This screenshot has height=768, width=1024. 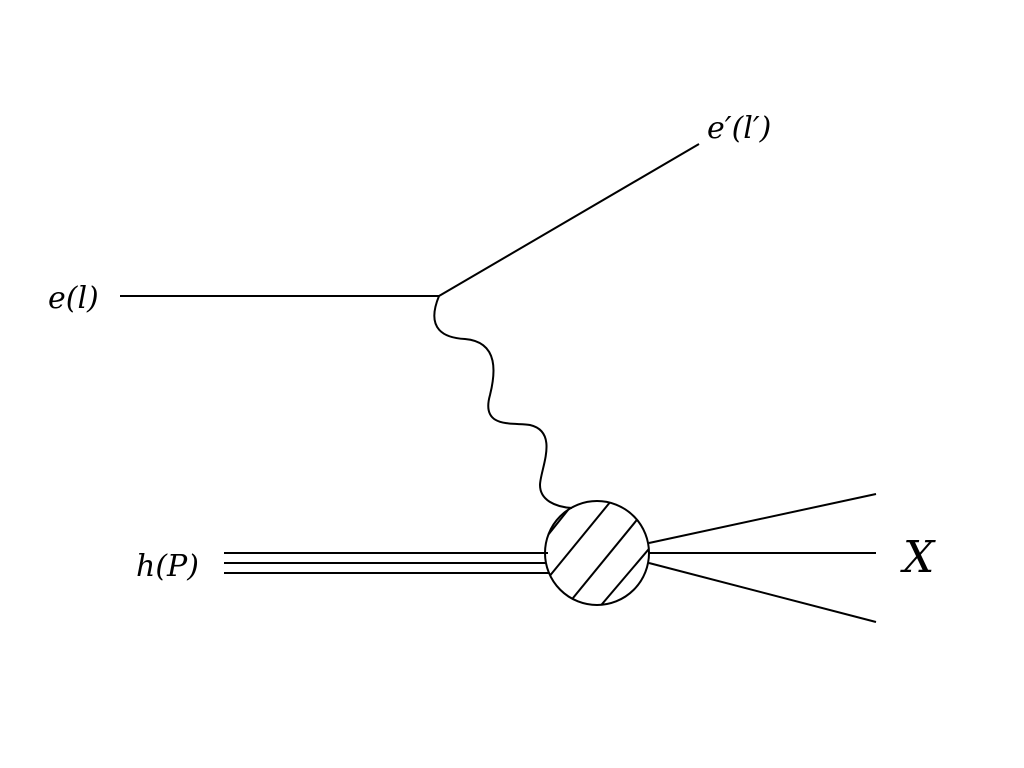 I want to click on hadron-label: h(P), so click(x=167, y=566).